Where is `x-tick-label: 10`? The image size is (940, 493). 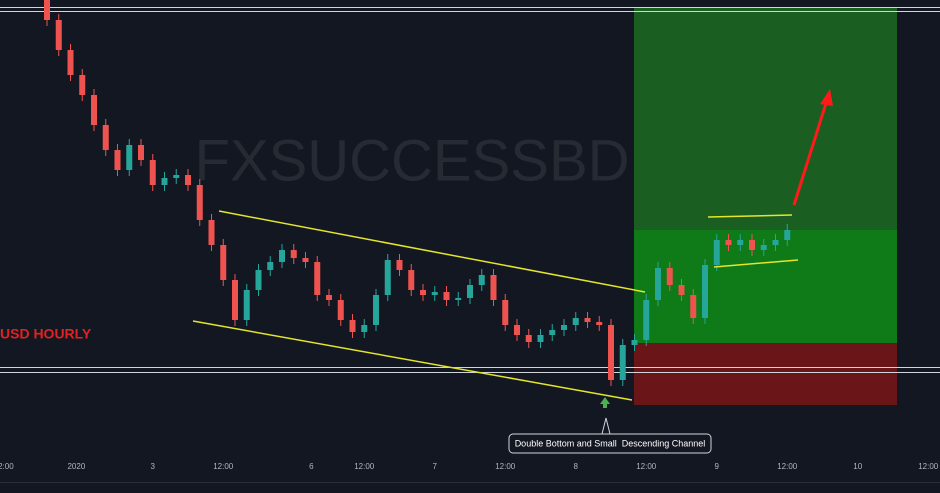 x-tick-label: 10 is located at coordinates (857, 466).